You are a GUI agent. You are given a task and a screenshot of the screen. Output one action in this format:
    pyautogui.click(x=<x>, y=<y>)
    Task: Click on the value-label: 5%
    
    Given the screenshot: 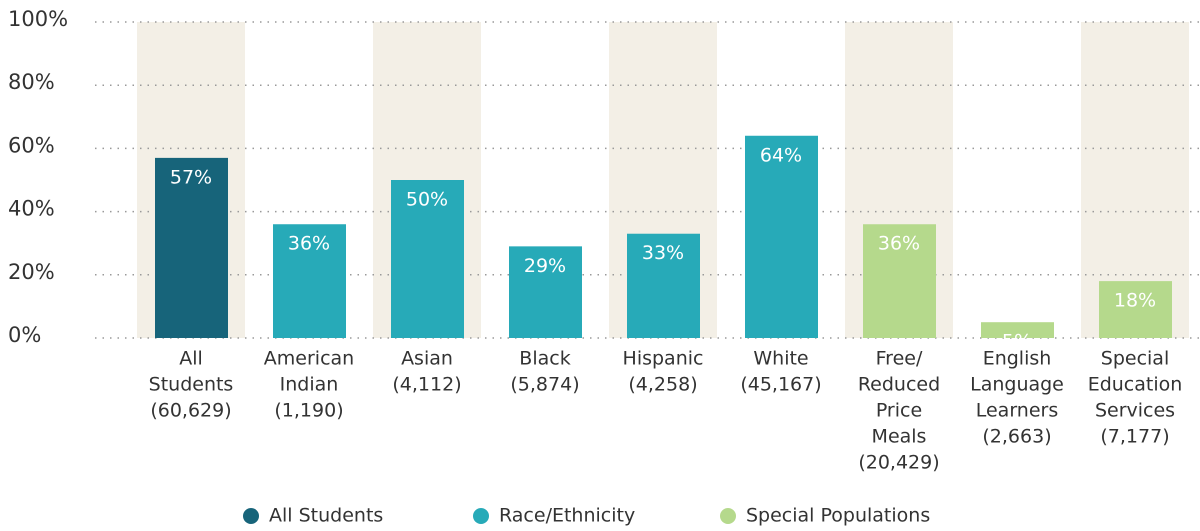 What is the action you would take?
    pyautogui.click(x=1017, y=342)
    